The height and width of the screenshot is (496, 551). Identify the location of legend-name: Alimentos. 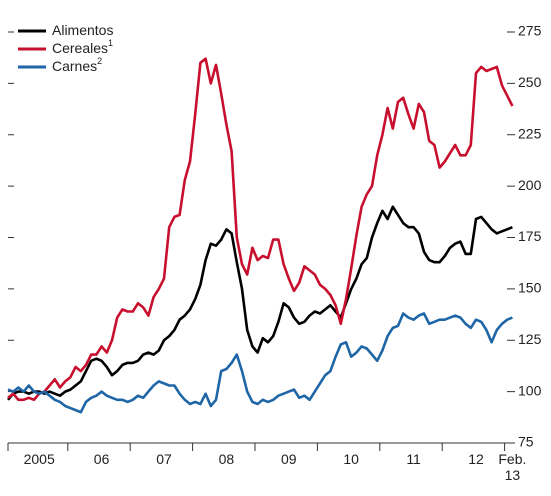
(82, 30).